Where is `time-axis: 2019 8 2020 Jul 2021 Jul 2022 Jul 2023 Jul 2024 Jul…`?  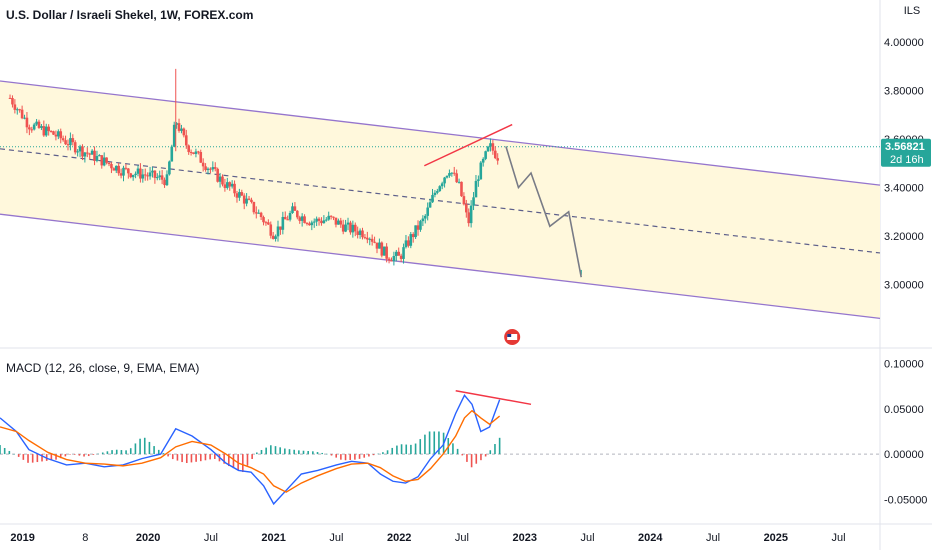
time-axis: 2019 8 2020 Jul 2021 Jul 2022 Jul 2023 Jul 2024 Jul… is located at coordinates (427, 538).